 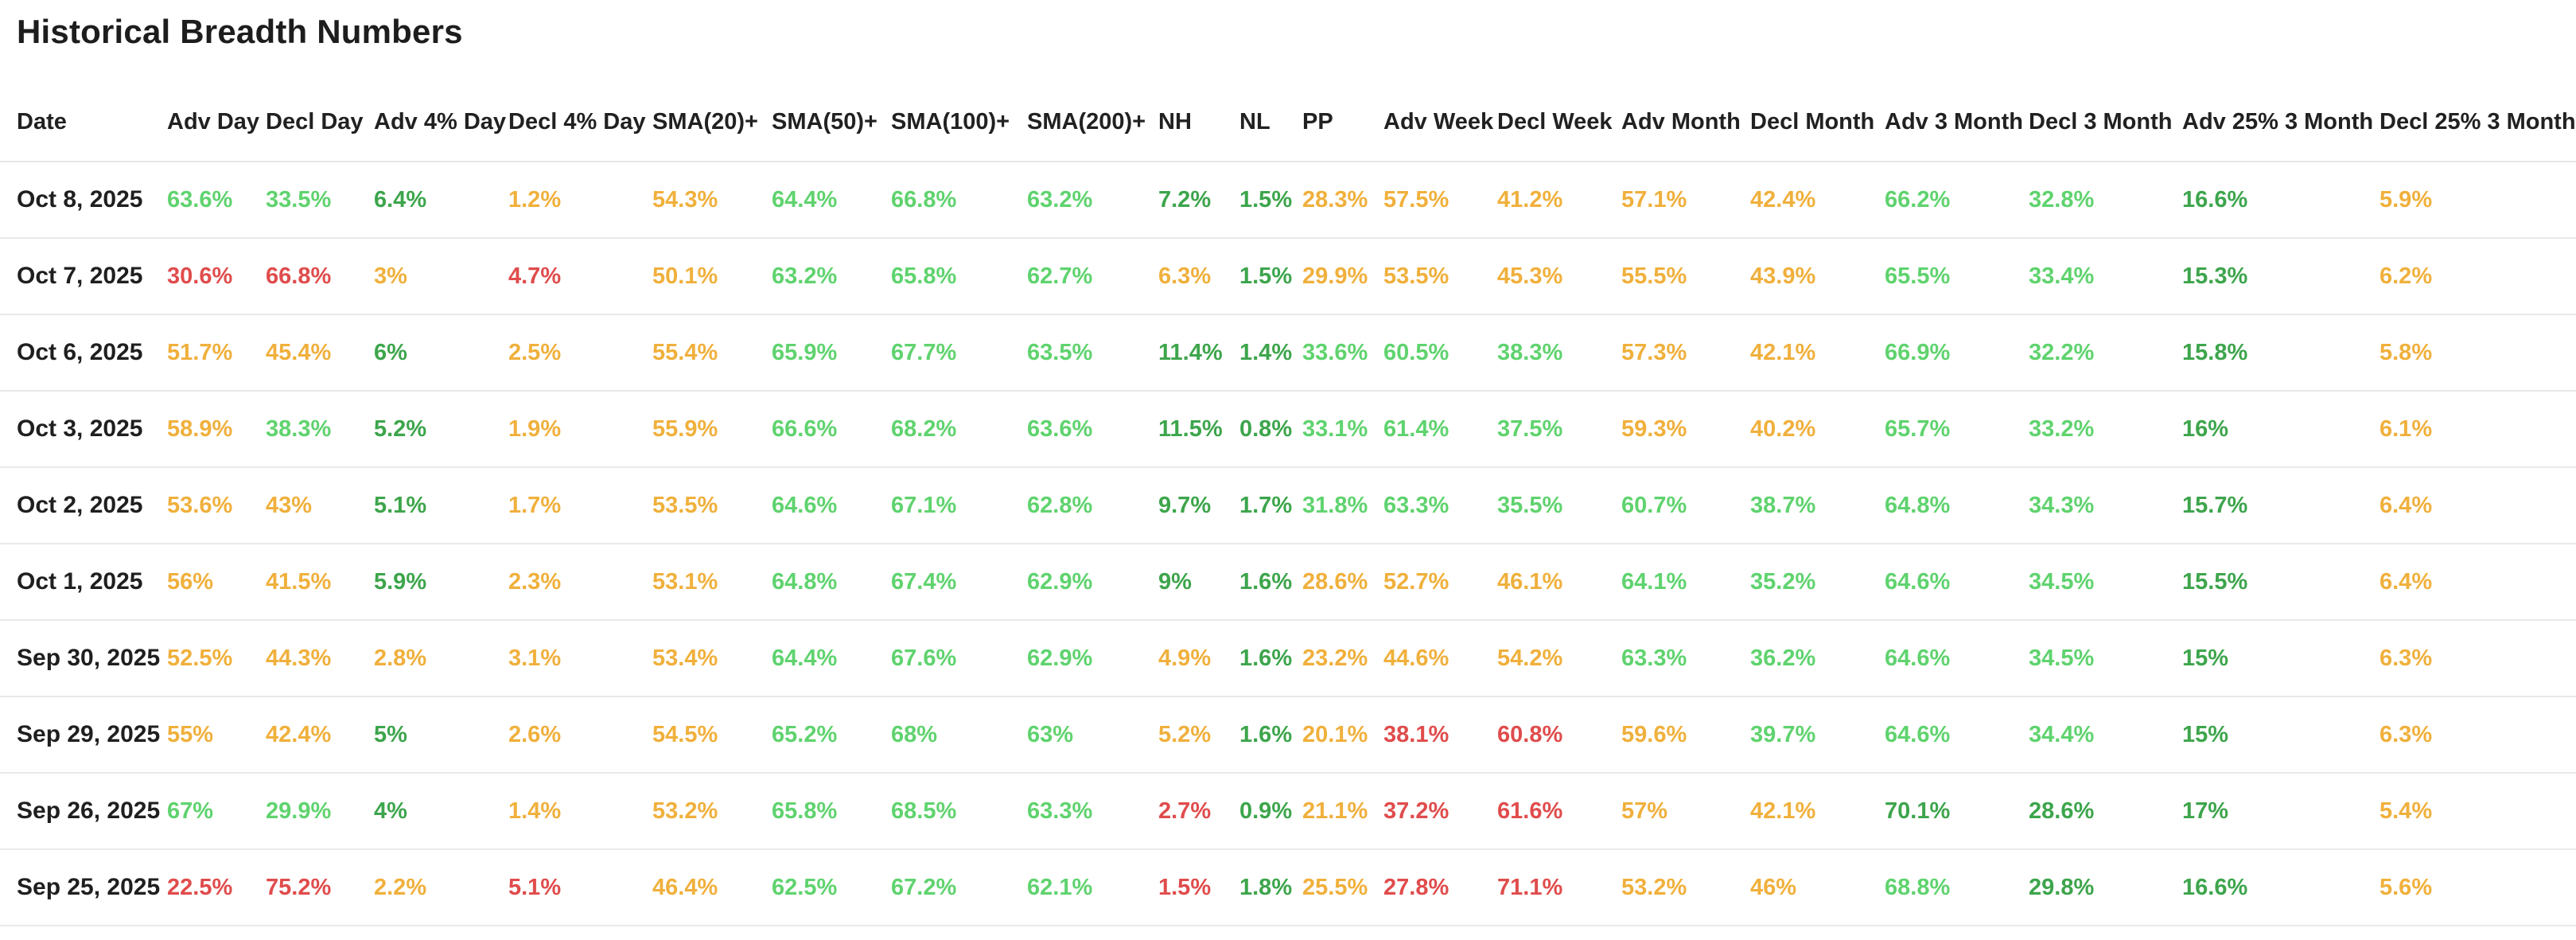 What do you see at coordinates (959, 505) in the screenshot?
I see `value-cell-sma-100: 67.1%` at bounding box center [959, 505].